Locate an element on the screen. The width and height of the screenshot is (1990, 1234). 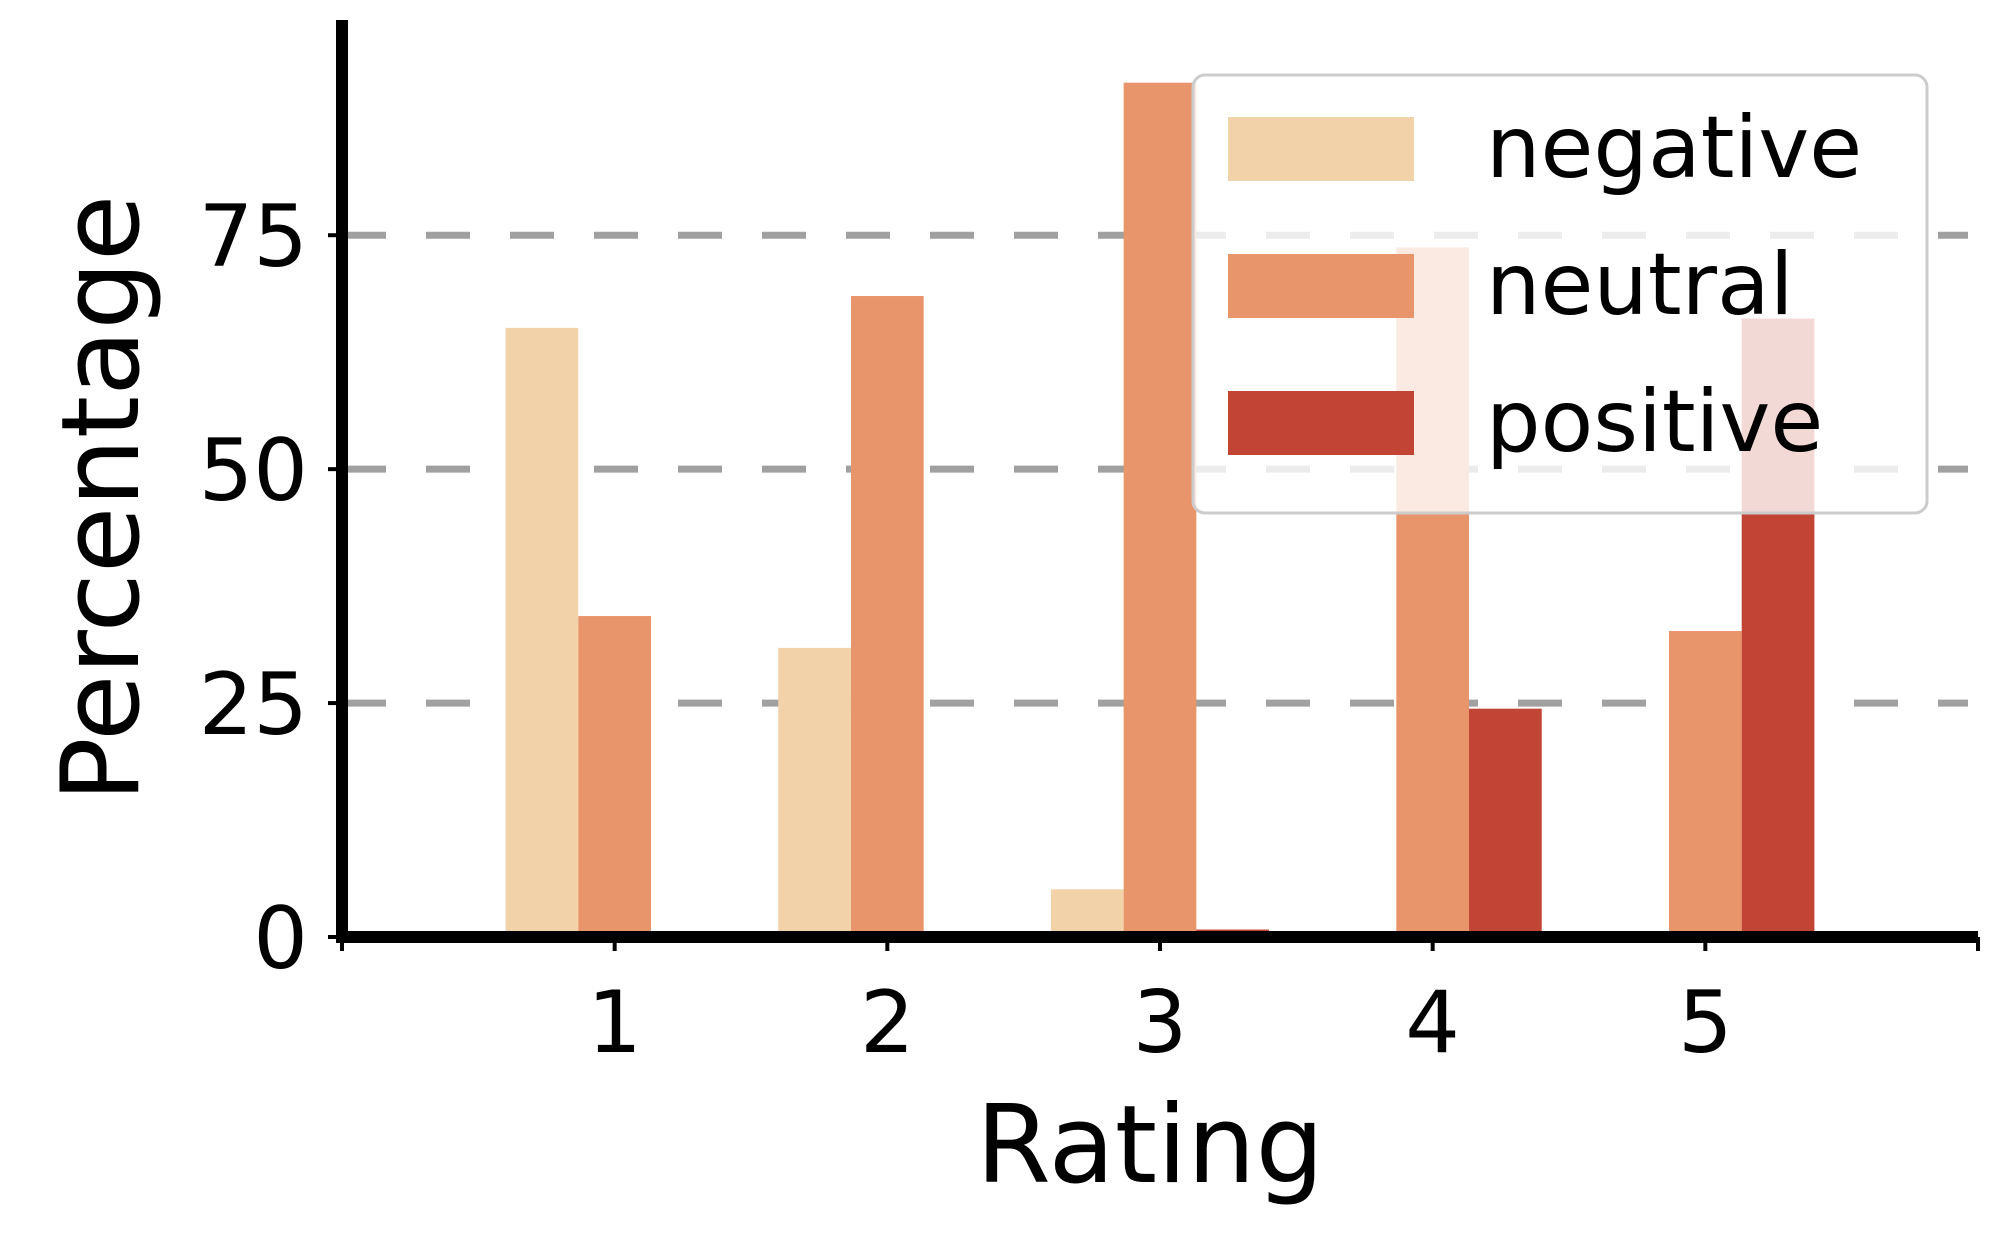
legend-label-negative: negative is located at coordinates (1674, 148).